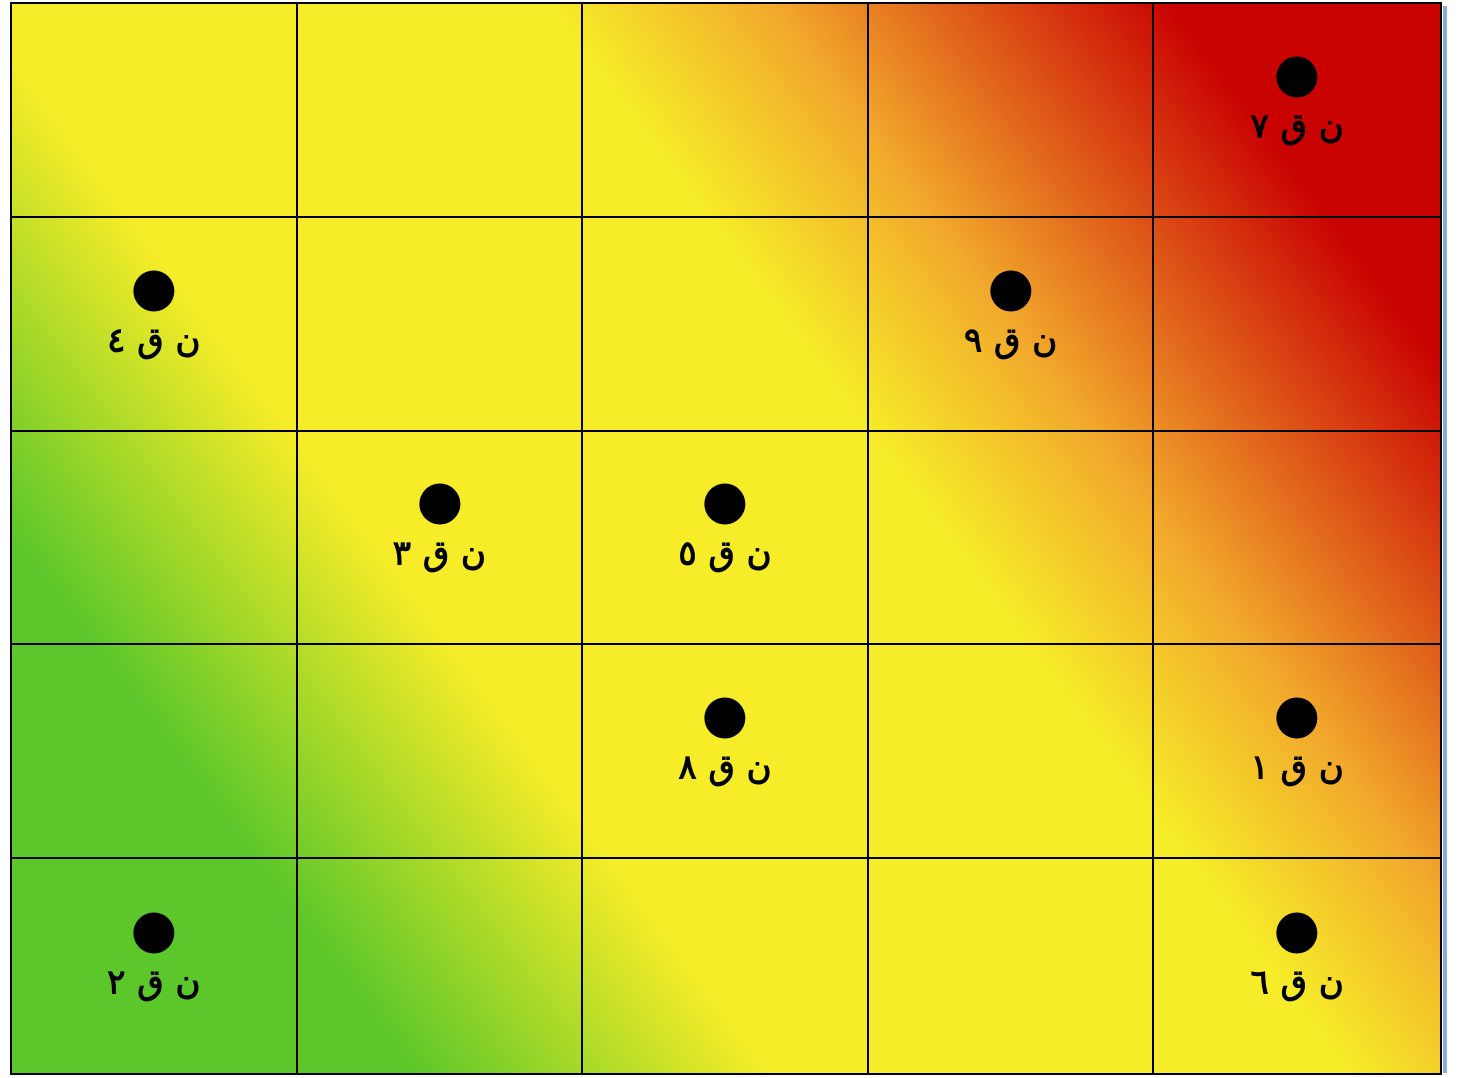 Image resolution: width=1460 pixels, height=1078 pixels. What do you see at coordinates (725, 742) in the screenshot?
I see `risk-marker: ن ق ٨` at bounding box center [725, 742].